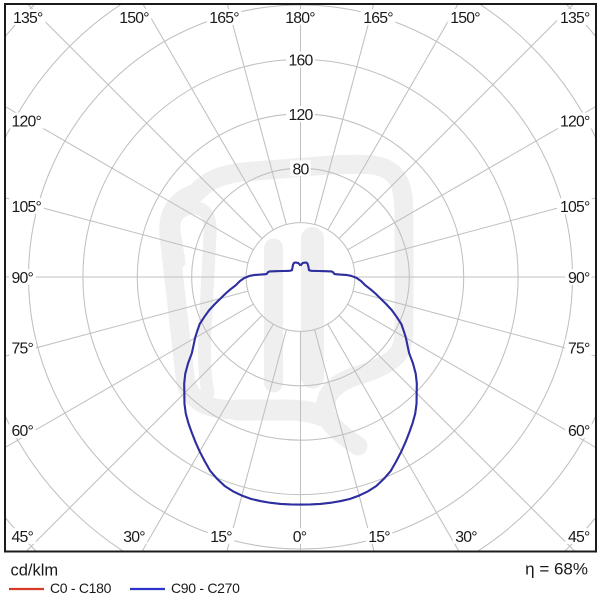  What do you see at coordinates (35, 571) in the screenshot?
I see `svg-text: cd/klm` at bounding box center [35, 571].